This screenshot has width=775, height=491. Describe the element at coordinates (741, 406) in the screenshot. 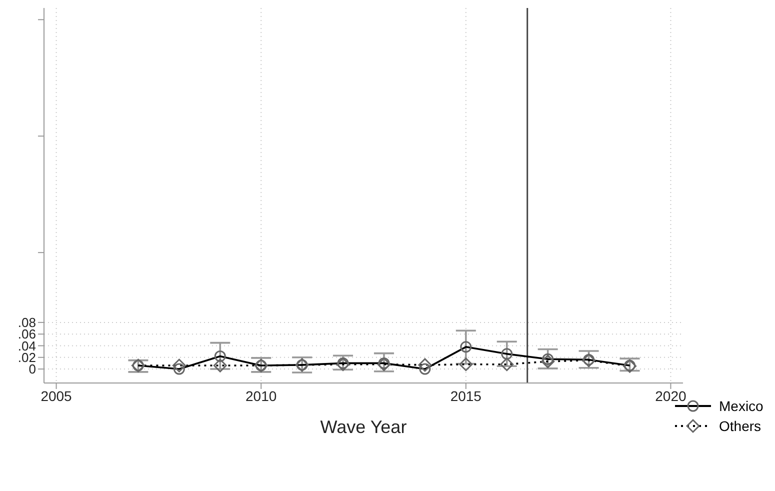

I see `legend-label: Mexico` at that location.